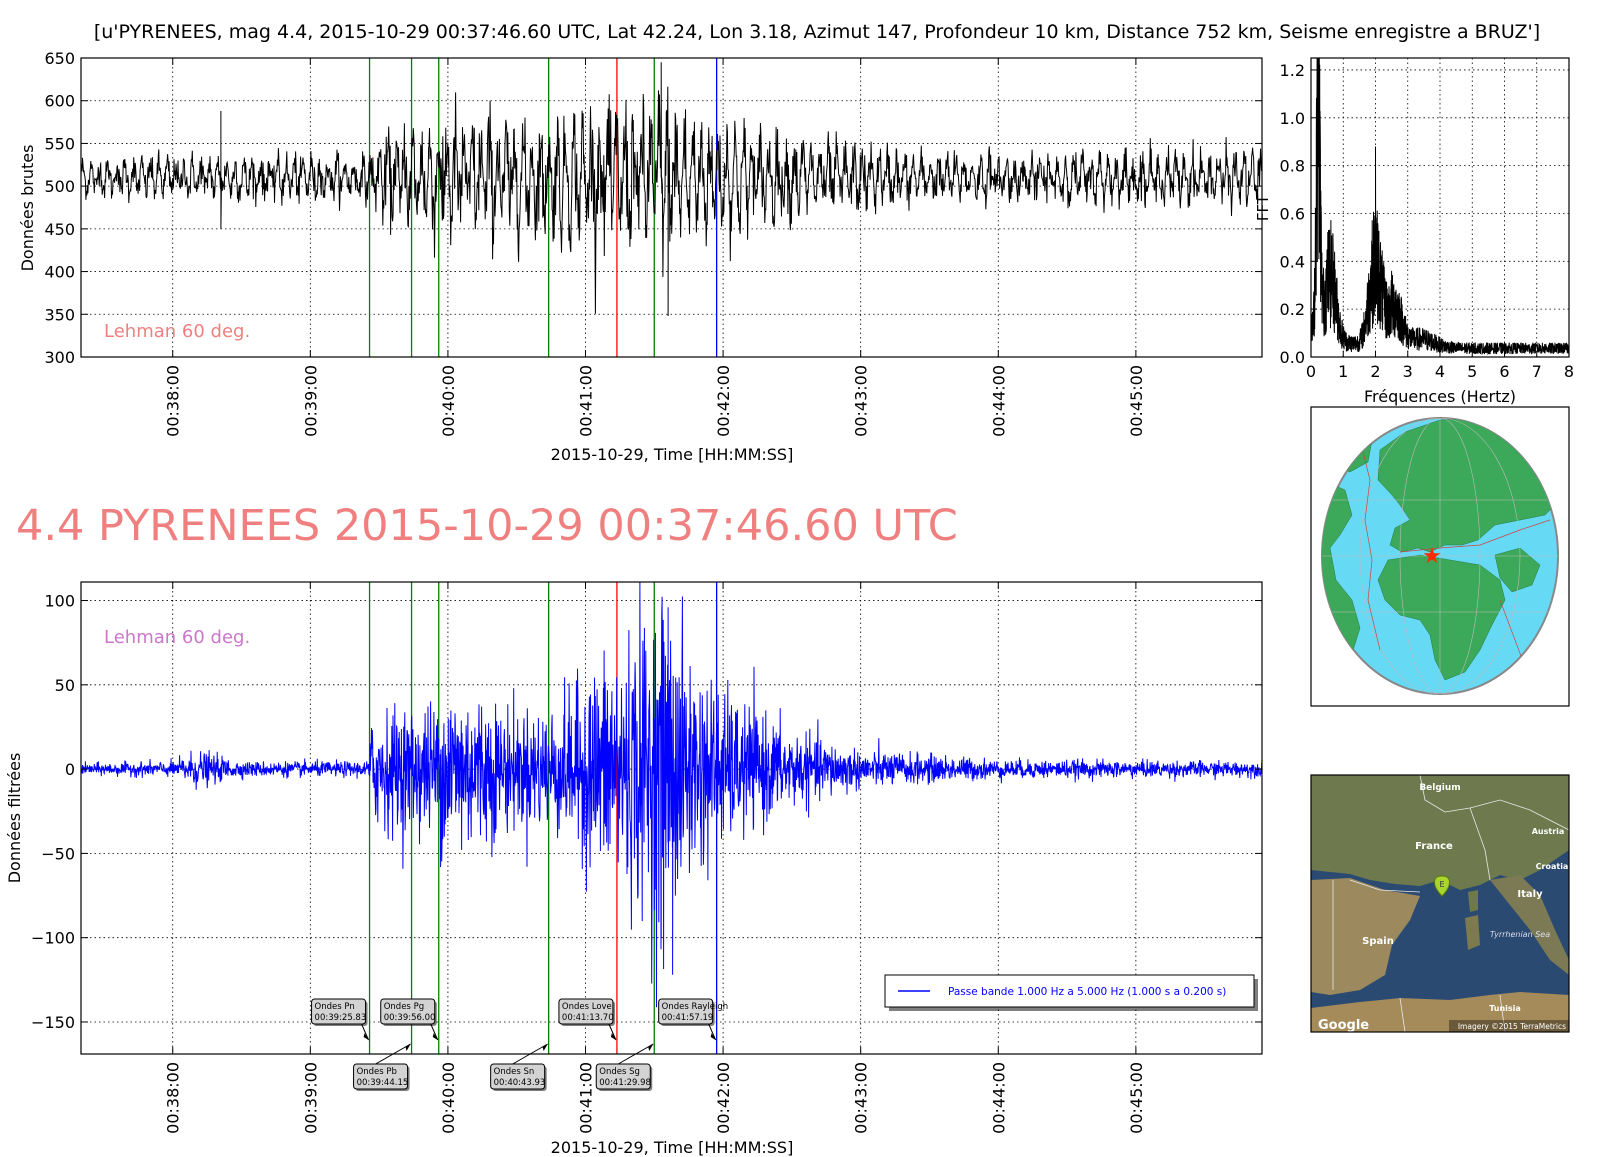 The image size is (1600, 1157). Describe the element at coordinates (65, 685) in the screenshot. I see `y-tick-label: 50` at that location.